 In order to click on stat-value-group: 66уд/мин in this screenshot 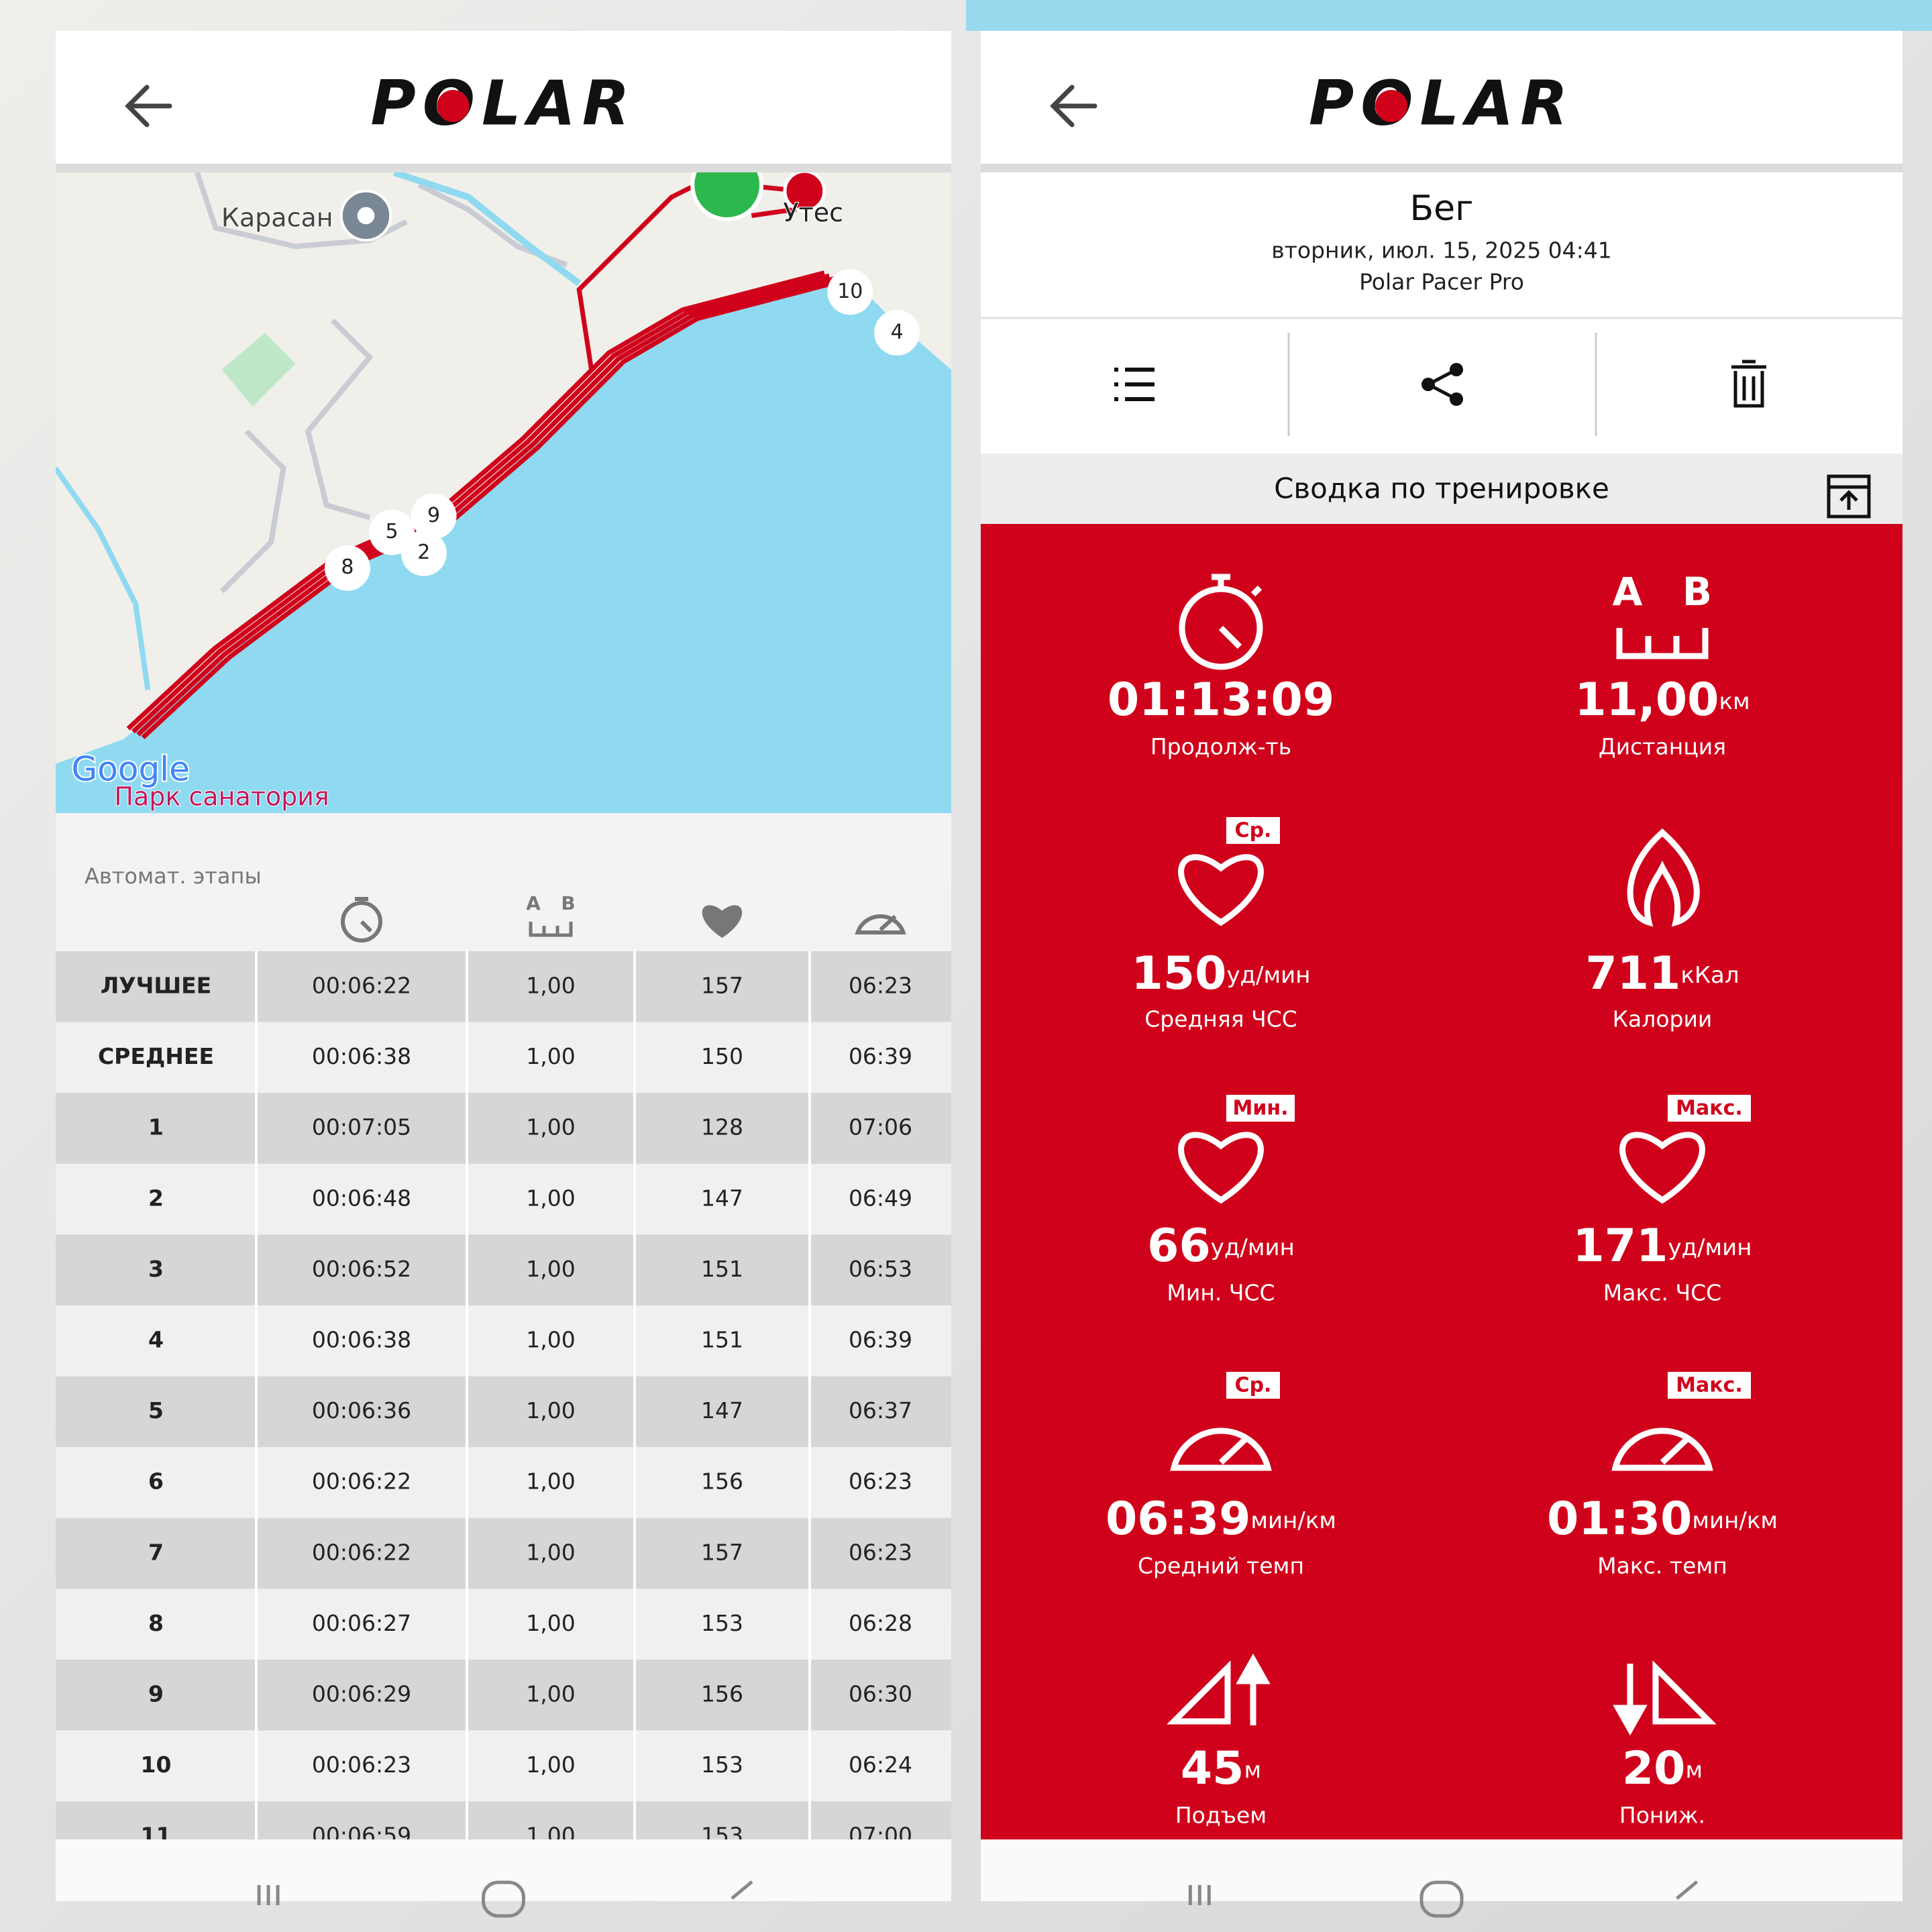, I will do `click(1221, 1246)`.